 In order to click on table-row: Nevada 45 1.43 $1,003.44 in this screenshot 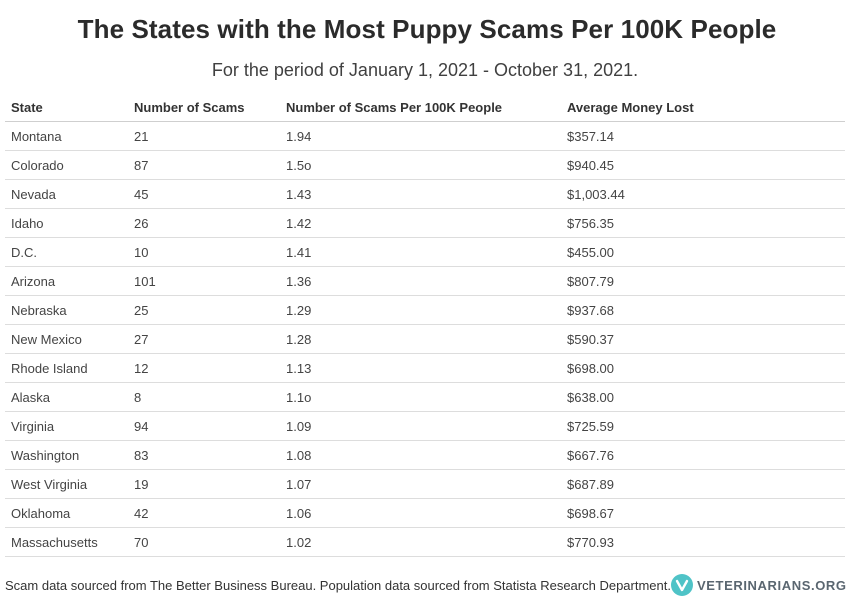, I will do `click(425, 194)`.